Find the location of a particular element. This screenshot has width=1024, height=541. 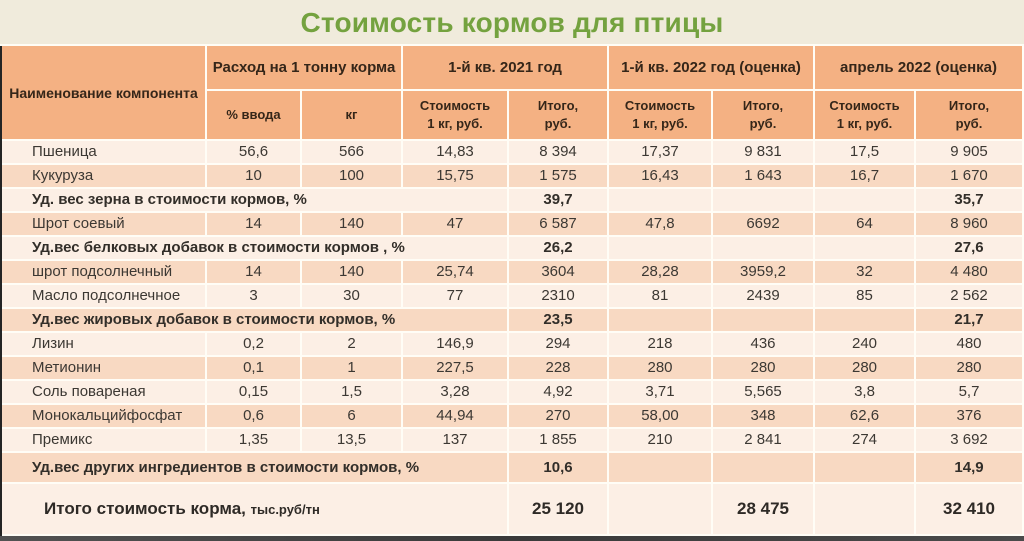

value-cell: 3959,2 is located at coordinates (763, 272).